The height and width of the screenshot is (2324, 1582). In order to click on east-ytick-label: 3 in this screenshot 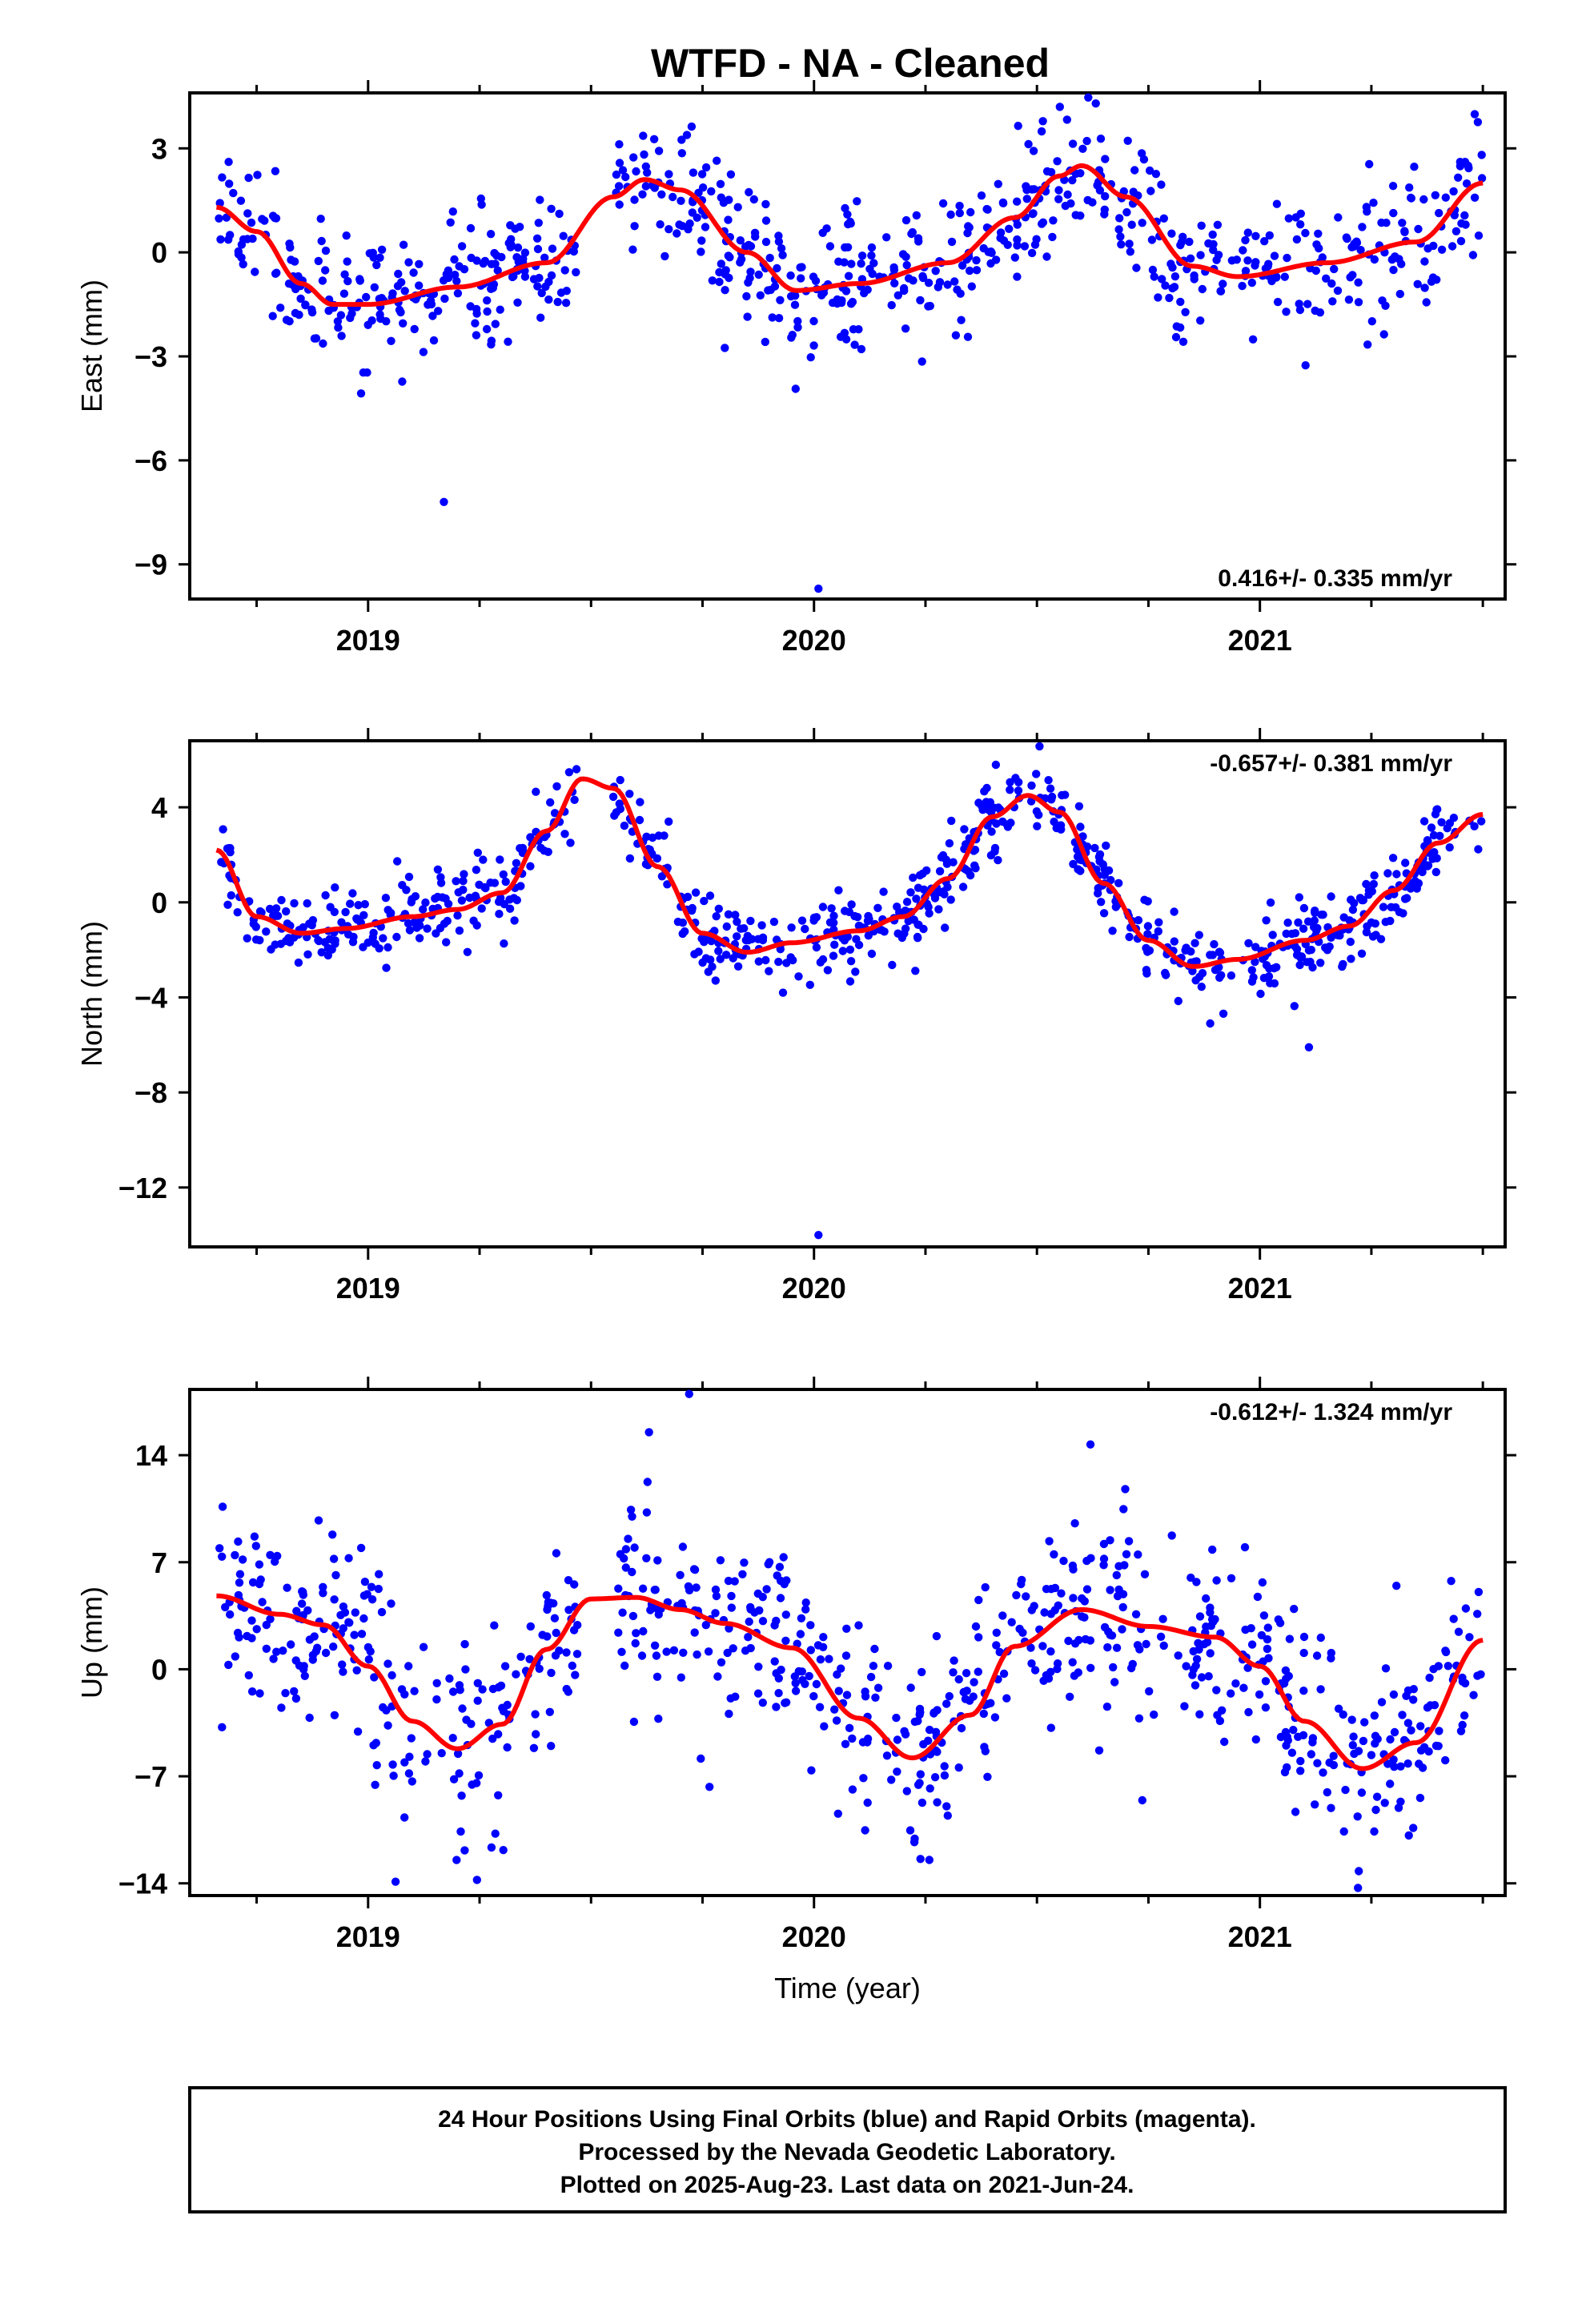, I will do `click(159, 148)`.